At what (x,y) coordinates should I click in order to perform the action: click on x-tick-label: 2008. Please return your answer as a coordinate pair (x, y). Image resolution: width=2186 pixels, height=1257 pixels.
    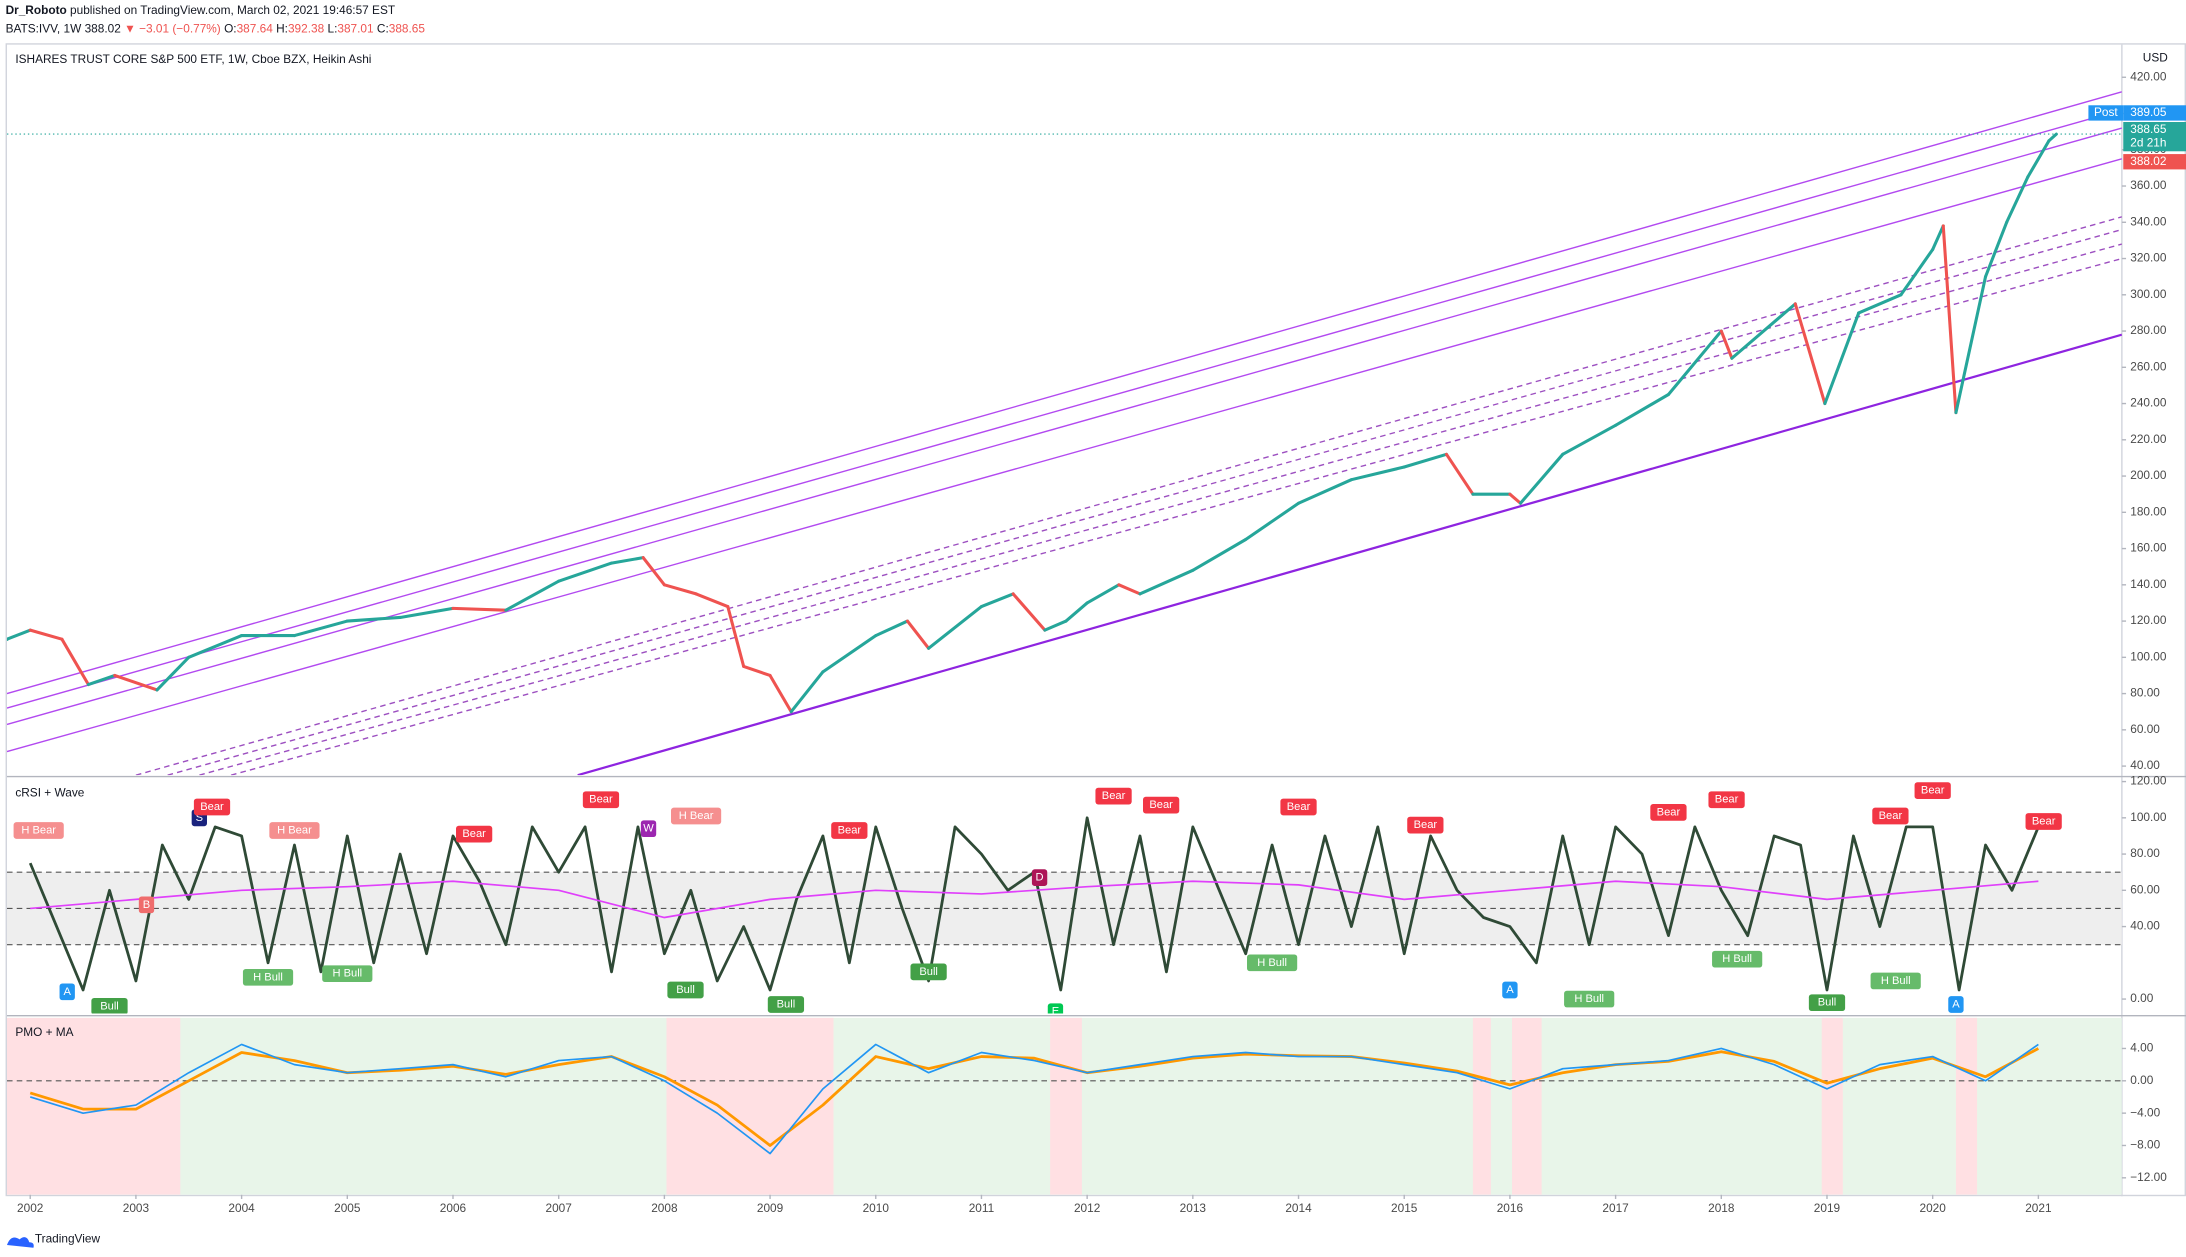
    Looking at the image, I should click on (664, 1208).